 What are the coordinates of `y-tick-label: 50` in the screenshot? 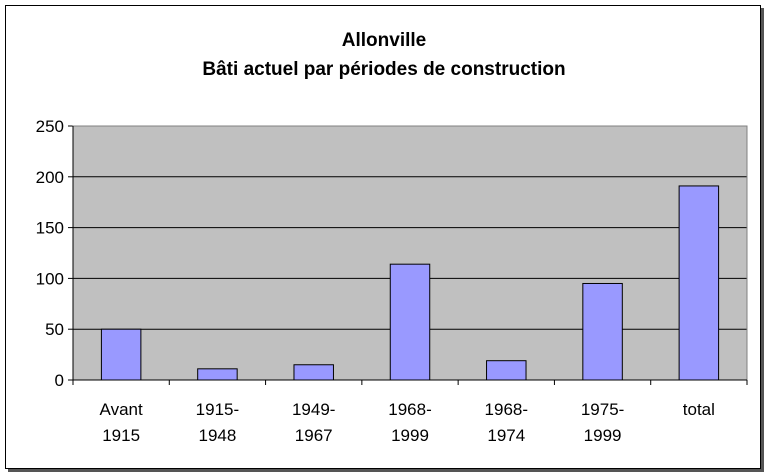 It's located at (54, 329).